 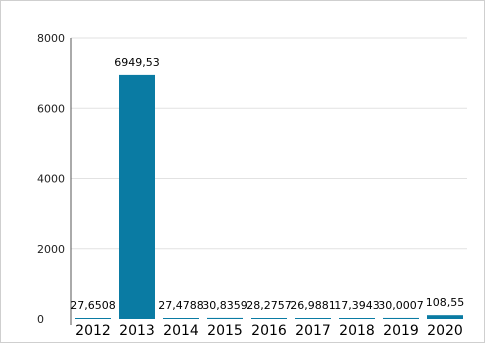 I want to click on x-tick-label: 2013, so click(x=137, y=331).